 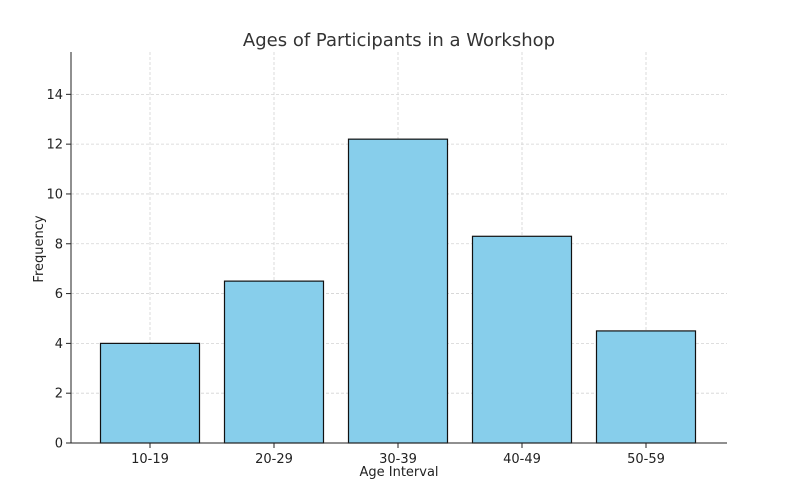 What do you see at coordinates (274, 459) in the screenshot?
I see `x-tick-label: 20-29` at bounding box center [274, 459].